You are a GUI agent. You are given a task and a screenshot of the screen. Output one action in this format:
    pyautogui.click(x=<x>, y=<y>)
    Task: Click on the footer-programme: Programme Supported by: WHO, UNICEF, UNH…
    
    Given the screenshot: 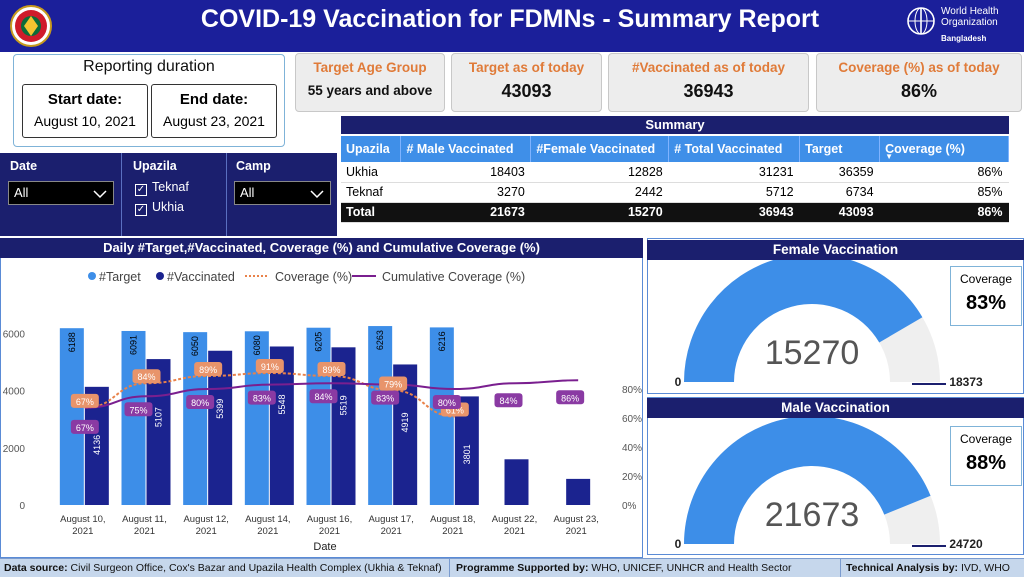 What is the action you would take?
    pyautogui.click(x=624, y=568)
    